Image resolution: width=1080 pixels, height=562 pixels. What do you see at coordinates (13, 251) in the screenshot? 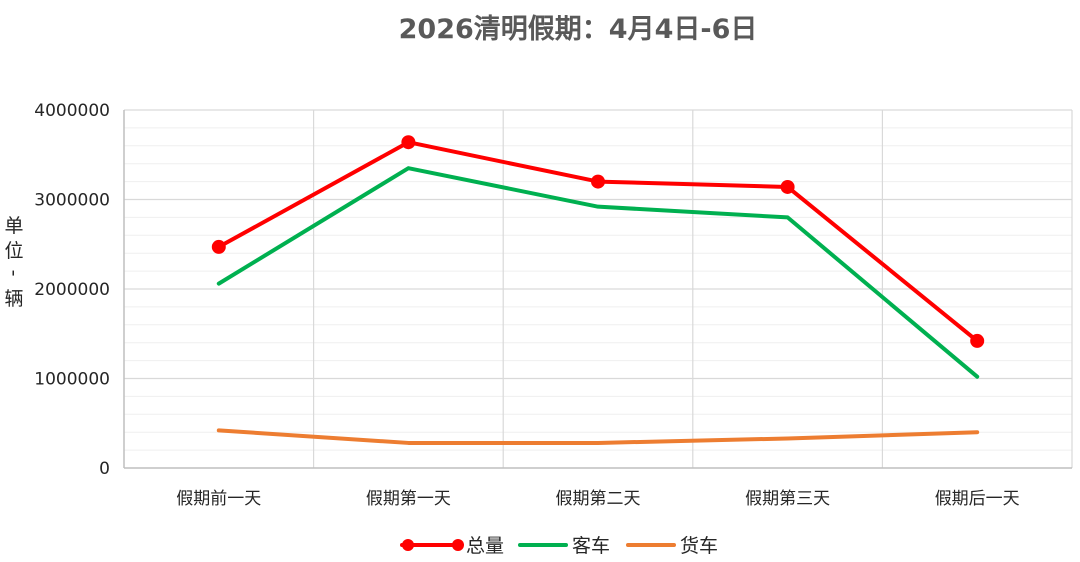
I see `y-axis-label-char: 位` at bounding box center [13, 251].